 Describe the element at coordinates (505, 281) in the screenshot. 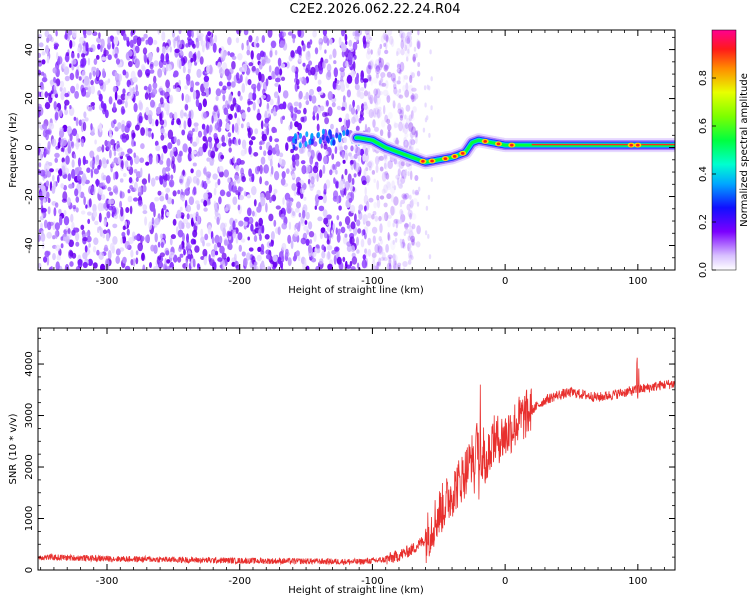

I see `spectrogram-x-tick-label: 0` at that location.